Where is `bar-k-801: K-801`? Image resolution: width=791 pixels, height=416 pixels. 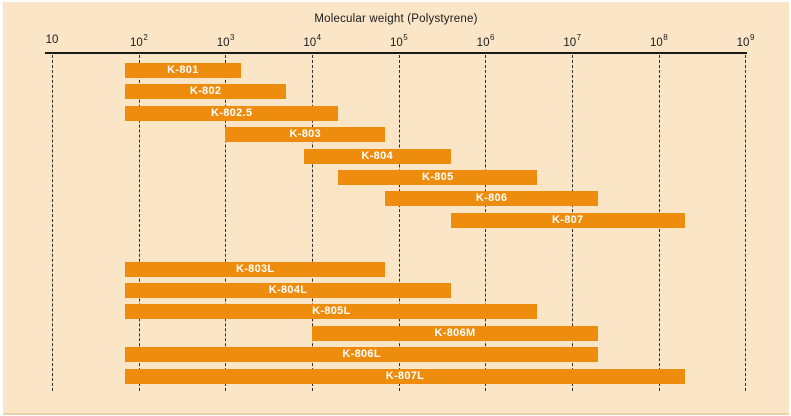
bar-k-801: K-801 is located at coordinates (183, 70).